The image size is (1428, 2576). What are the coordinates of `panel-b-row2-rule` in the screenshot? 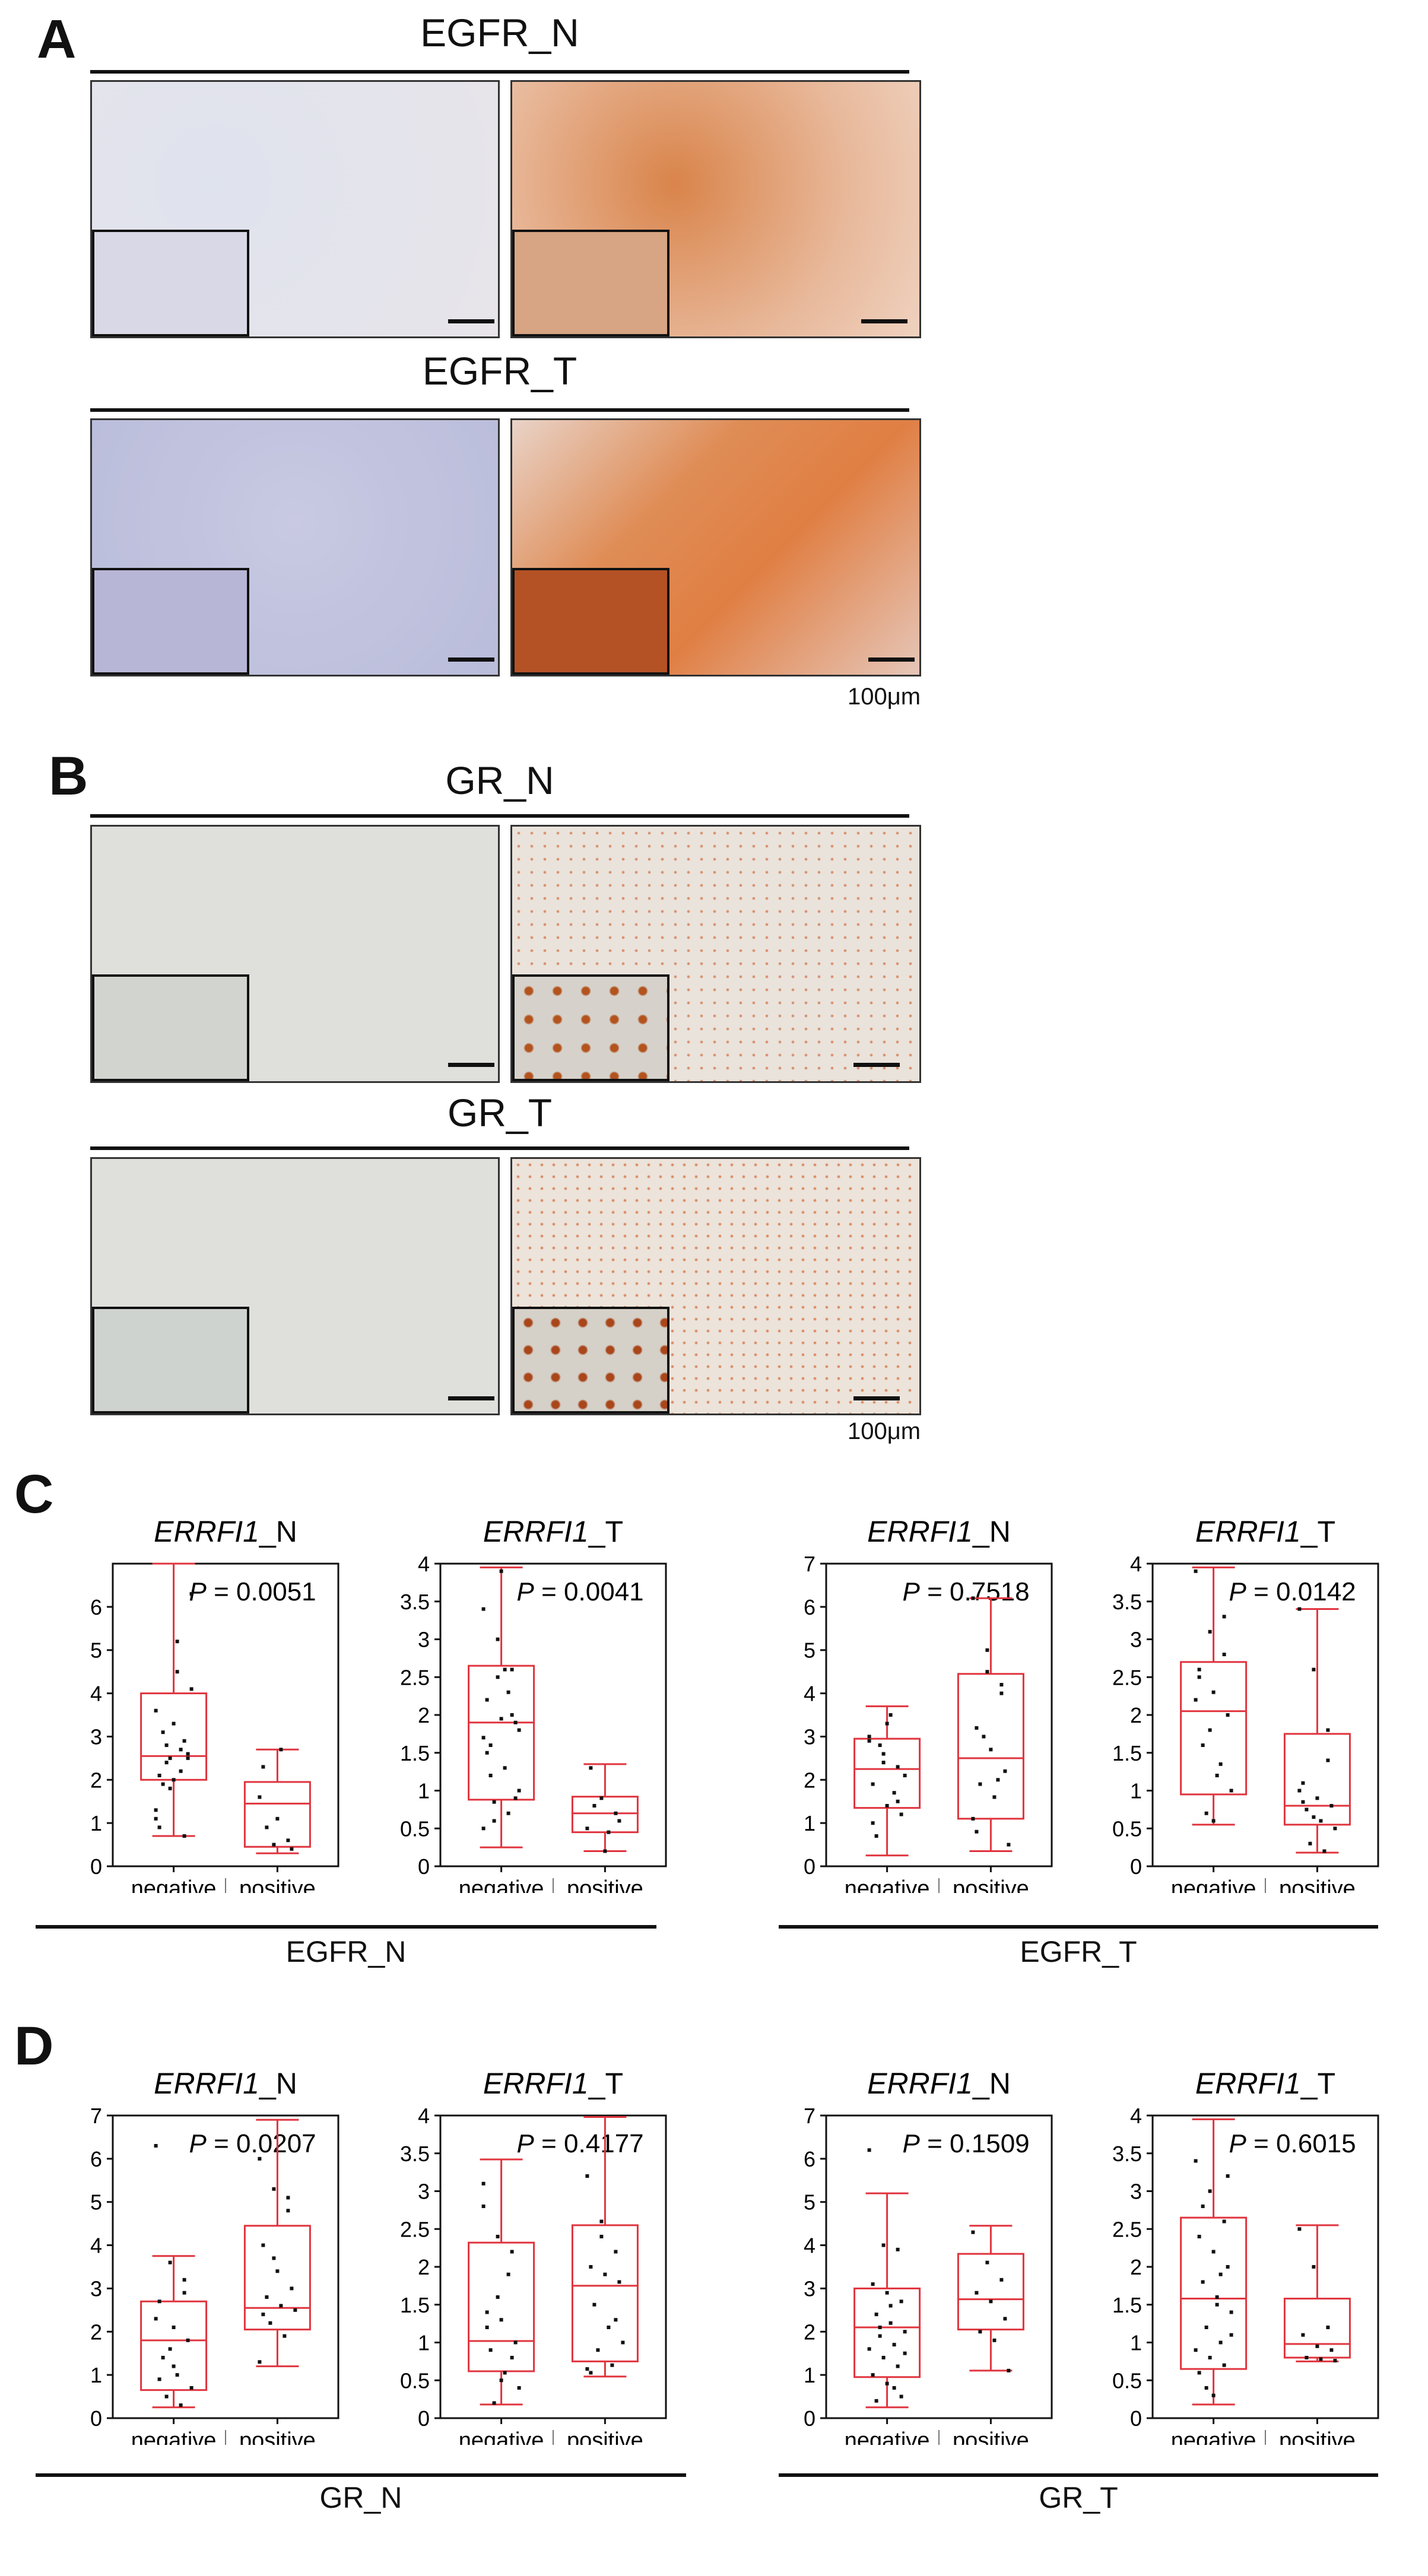 It's located at (499, 1148).